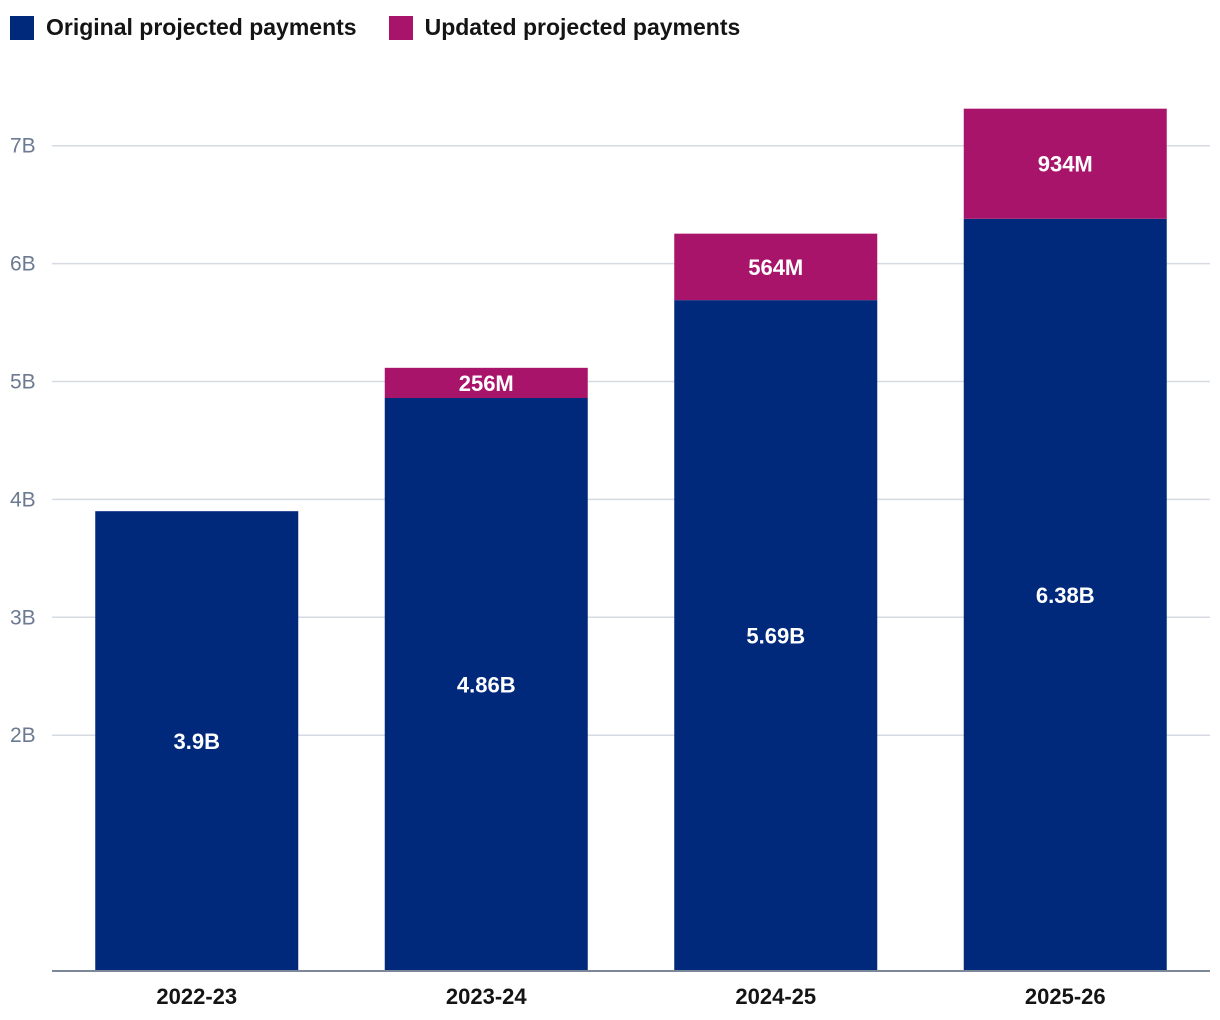  I want to click on y-tick-label: 2B, so click(23, 735).